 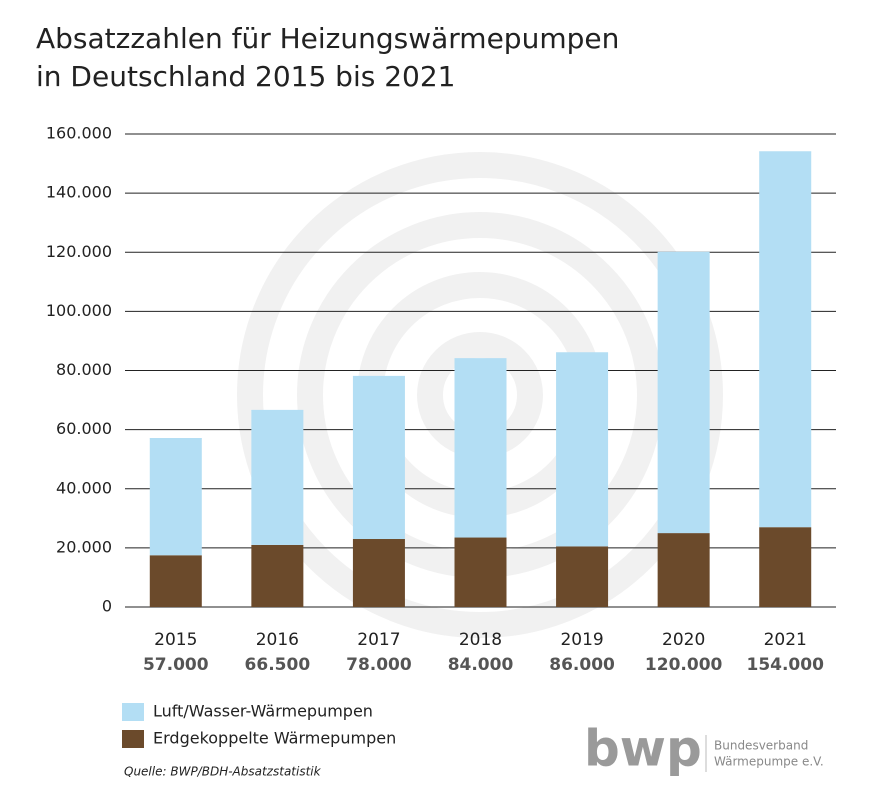 What do you see at coordinates (223, 772) in the screenshot?
I see `source: Quelle: BWP/BDH-Absatzstatistik` at bounding box center [223, 772].